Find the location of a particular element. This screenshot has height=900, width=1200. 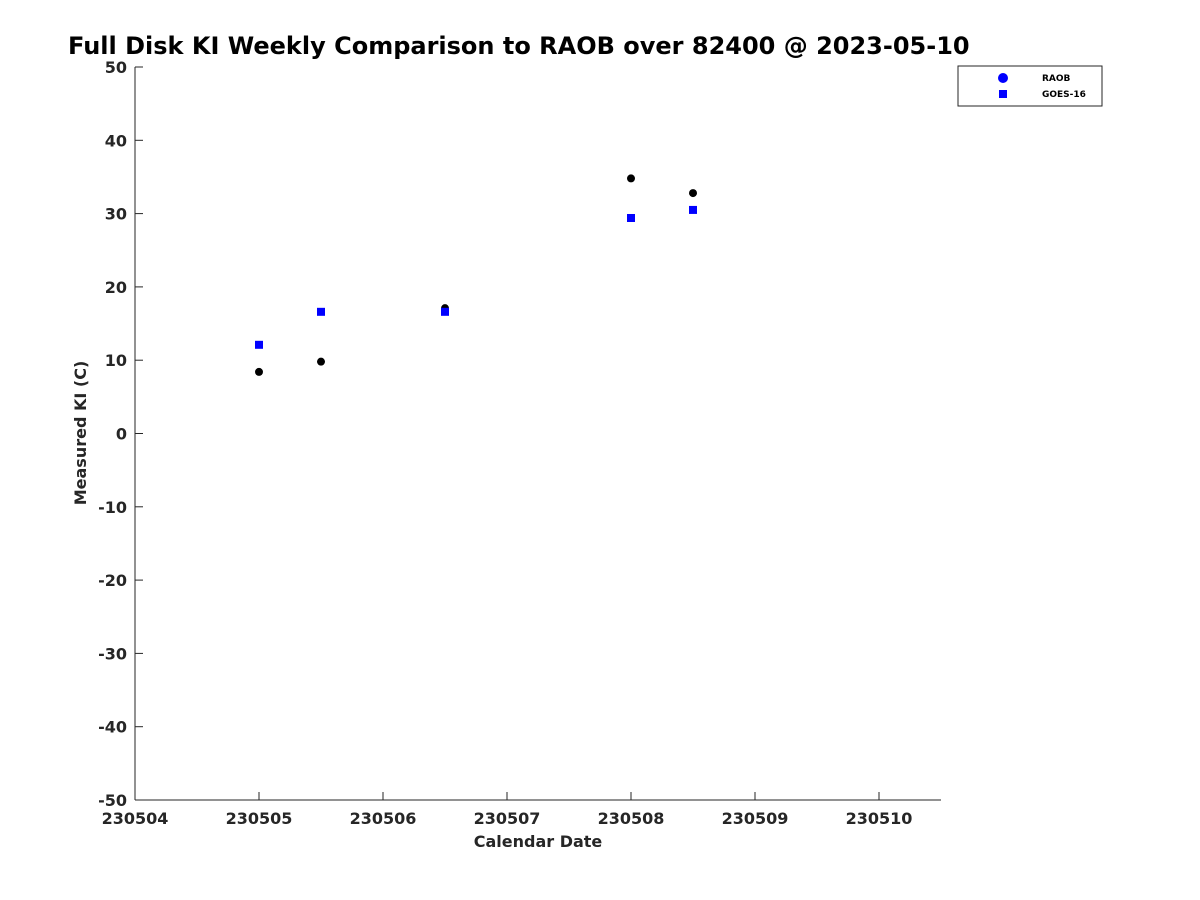

y-tick-label: -40 is located at coordinates (112, 727).